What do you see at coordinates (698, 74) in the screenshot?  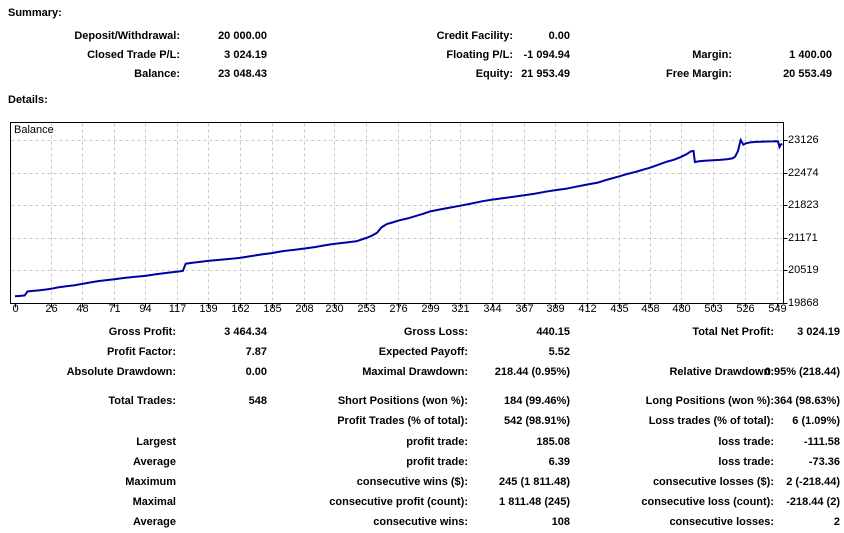 I see `stat-label: Free Margin:` at bounding box center [698, 74].